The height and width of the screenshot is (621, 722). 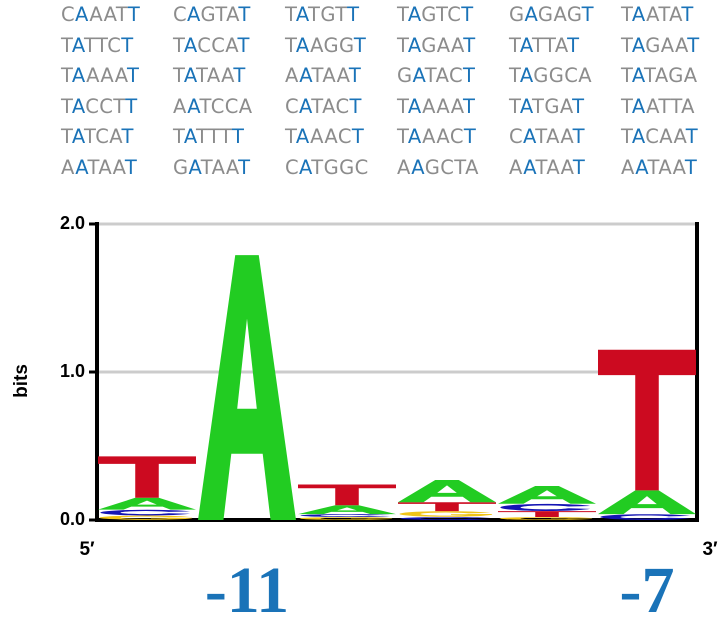 I want to click on sequence-motif: GATACT, so click(x=436, y=75).